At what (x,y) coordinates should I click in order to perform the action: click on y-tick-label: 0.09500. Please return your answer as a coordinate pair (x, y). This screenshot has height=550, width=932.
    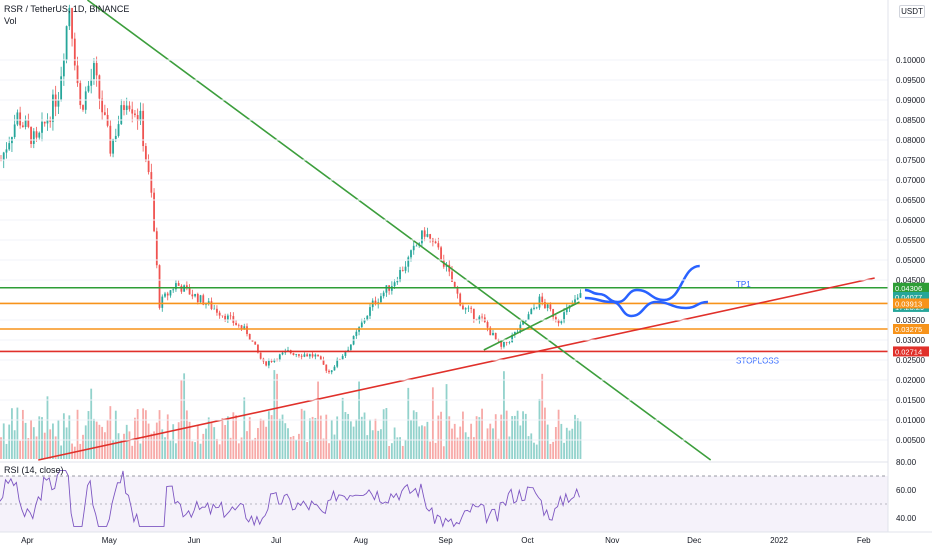
    Looking at the image, I should click on (910, 80).